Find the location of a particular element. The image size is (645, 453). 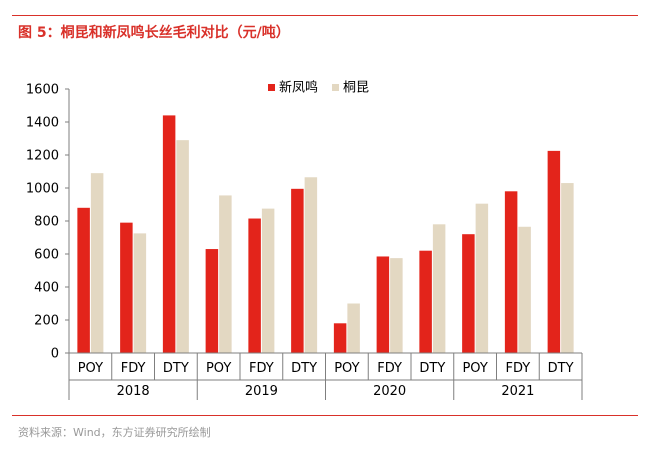

top-rule is located at coordinates (325, 15).